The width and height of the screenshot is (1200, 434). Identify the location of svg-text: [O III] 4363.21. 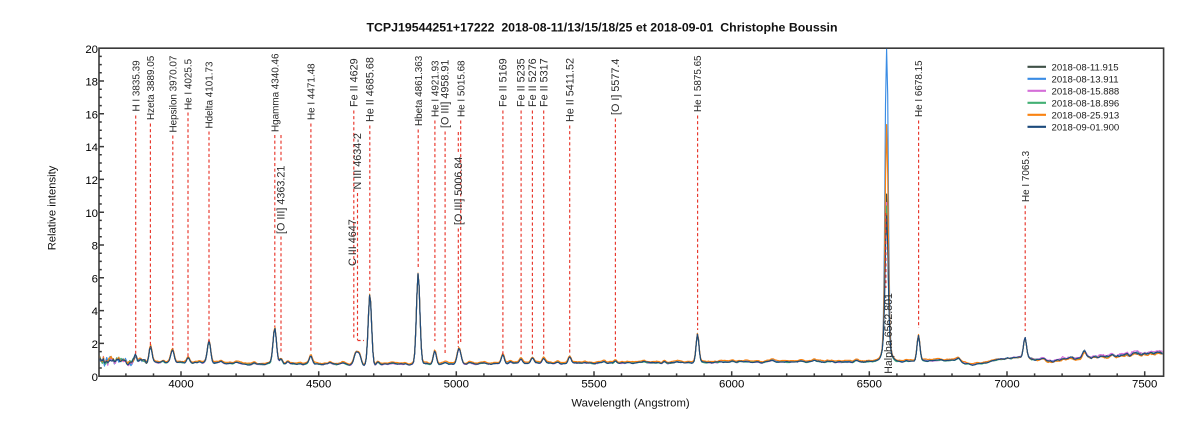
(282, 200).